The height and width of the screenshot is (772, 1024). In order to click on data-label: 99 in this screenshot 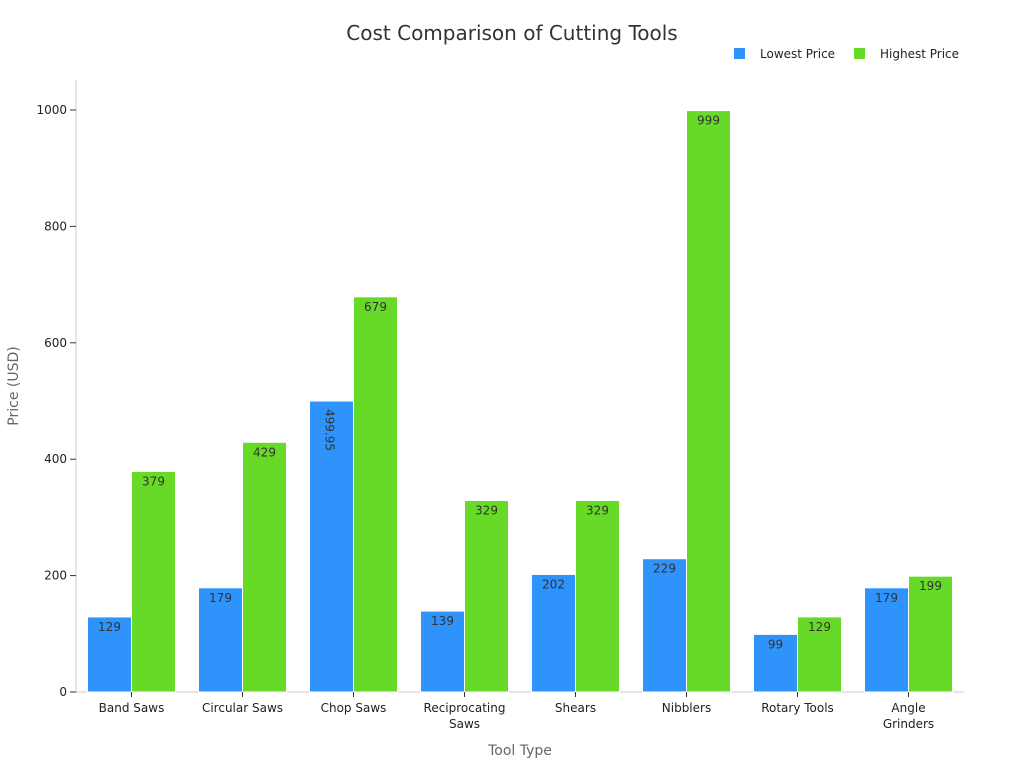, I will do `click(775, 644)`.